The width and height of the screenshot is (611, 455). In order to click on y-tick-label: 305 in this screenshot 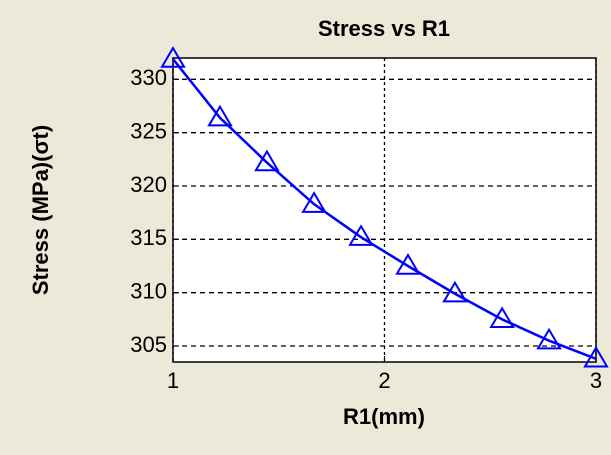, I will do `click(148, 344)`.